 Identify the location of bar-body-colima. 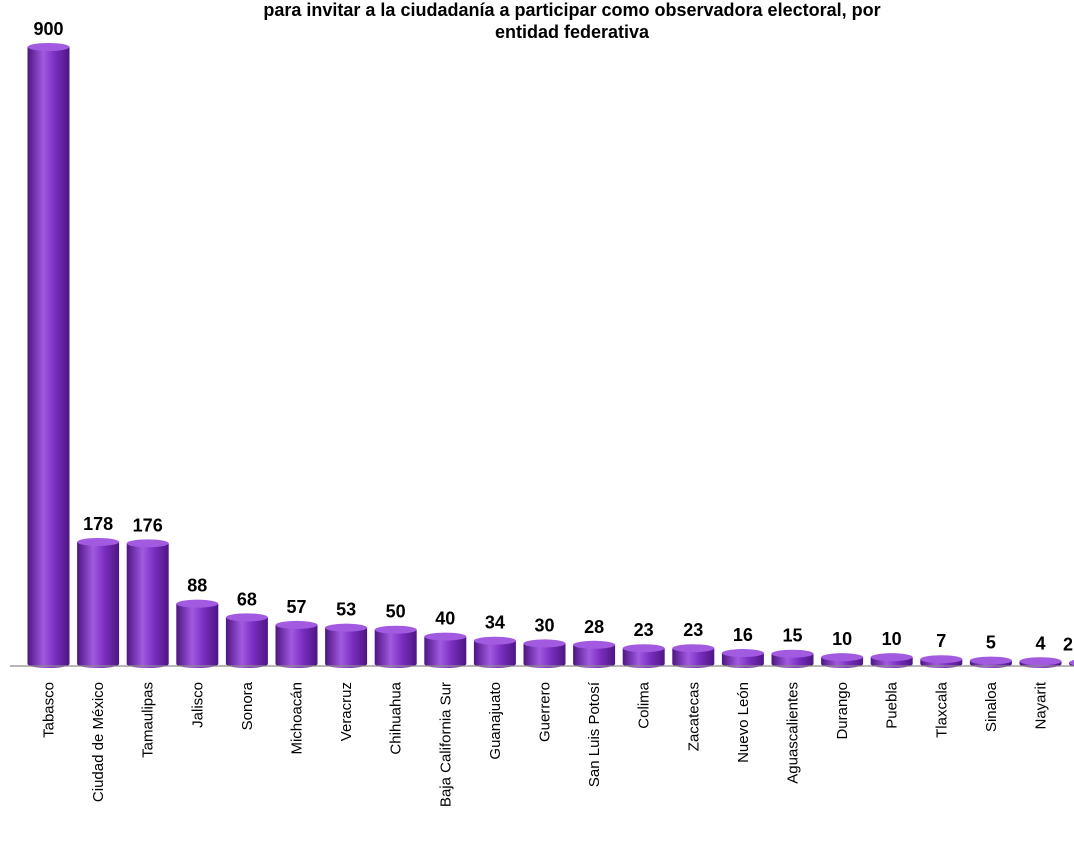
(643, 658).